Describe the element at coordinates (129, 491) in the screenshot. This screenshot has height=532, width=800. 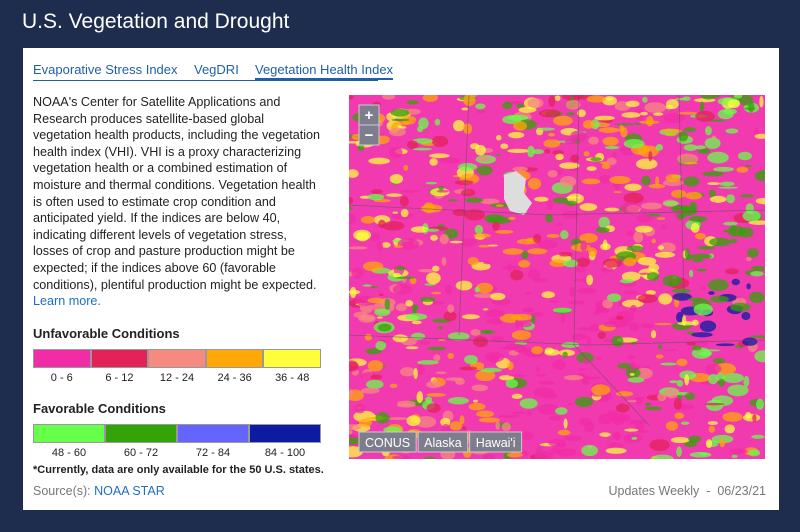
I see `source-link: NOAA STAR` at that location.